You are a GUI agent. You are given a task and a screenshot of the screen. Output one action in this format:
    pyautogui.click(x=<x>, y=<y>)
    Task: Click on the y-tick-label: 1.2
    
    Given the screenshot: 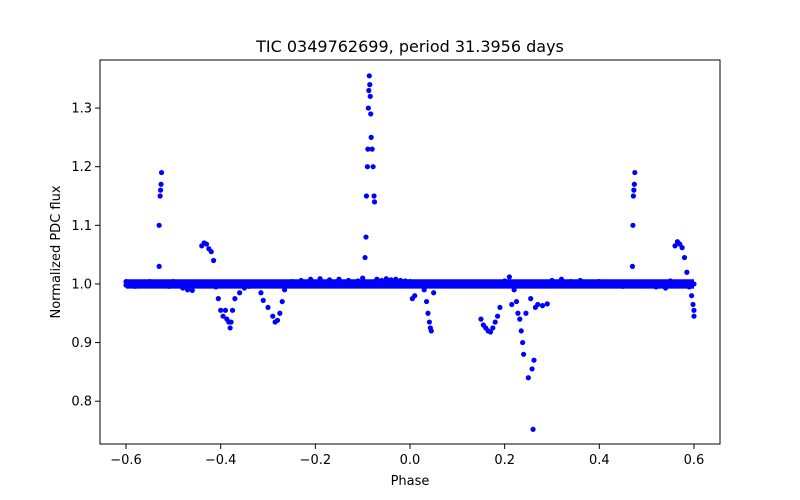 What is the action you would take?
    pyautogui.click(x=81, y=167)
    